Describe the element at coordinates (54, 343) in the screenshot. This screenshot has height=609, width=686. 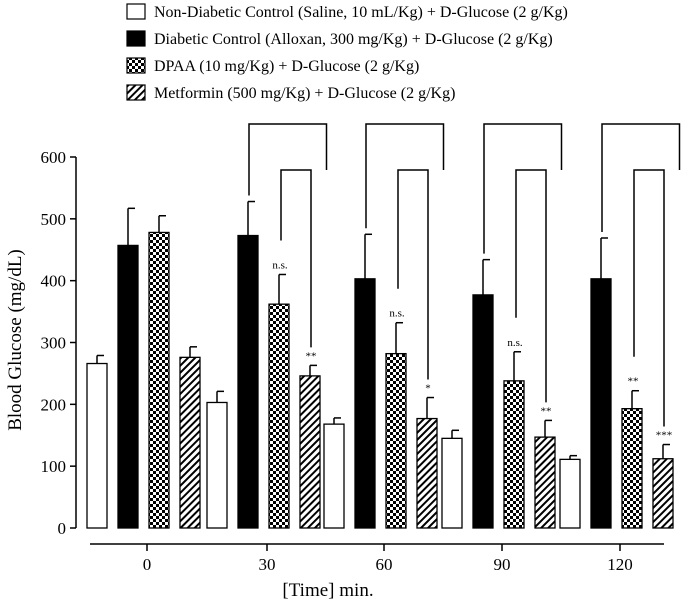
I see `y-tick-label: 300` at that location.